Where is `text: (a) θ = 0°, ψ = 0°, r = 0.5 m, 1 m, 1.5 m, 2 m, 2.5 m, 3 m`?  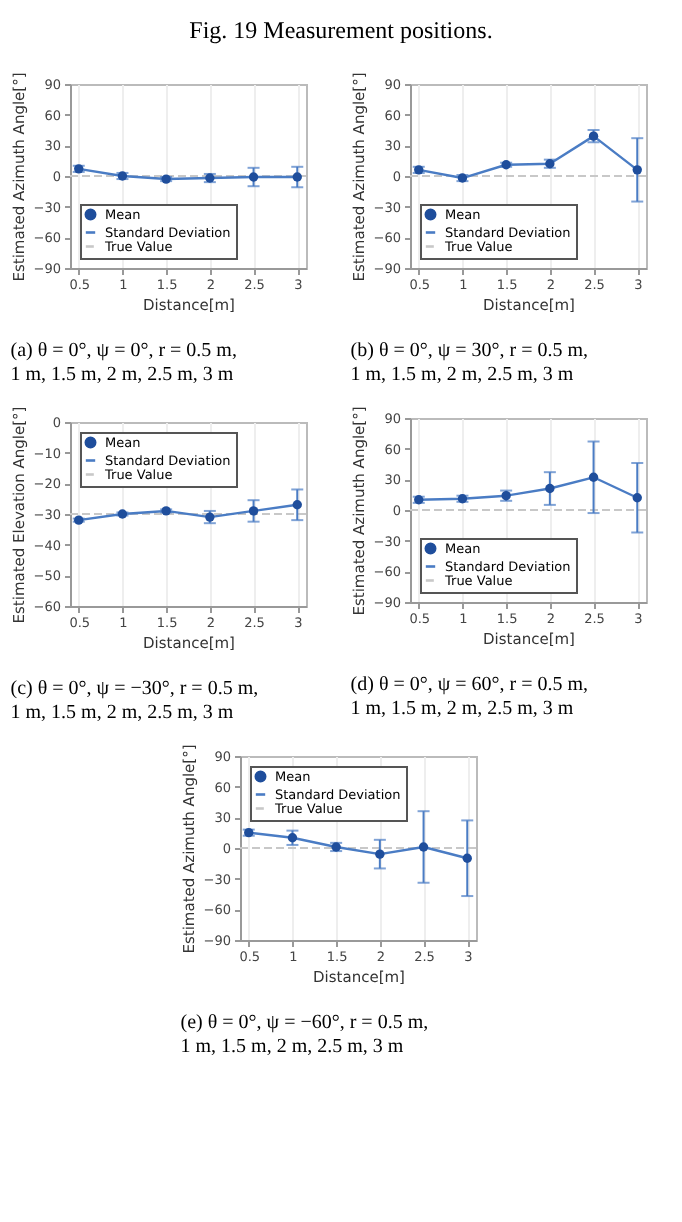 text: (a) θ = 0°, ψ = 0°, r = 0.5 m, 1 m, 1.5 m, 2 m, 2.5 m, 3 m is located at coordinates (122, 363).